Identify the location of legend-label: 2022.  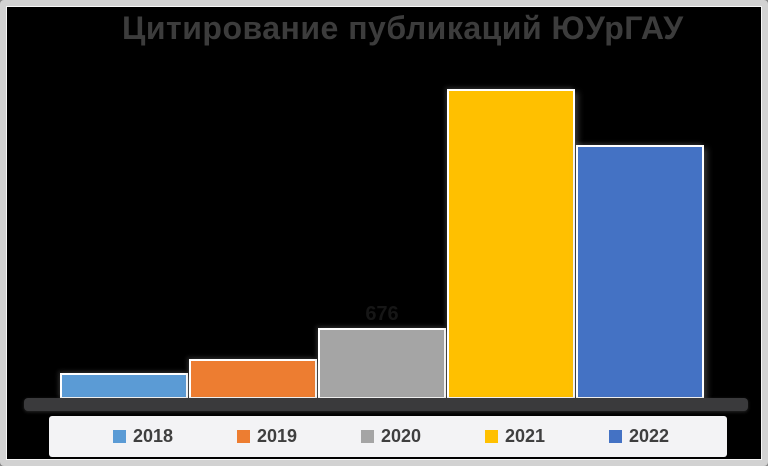
(648, 436).